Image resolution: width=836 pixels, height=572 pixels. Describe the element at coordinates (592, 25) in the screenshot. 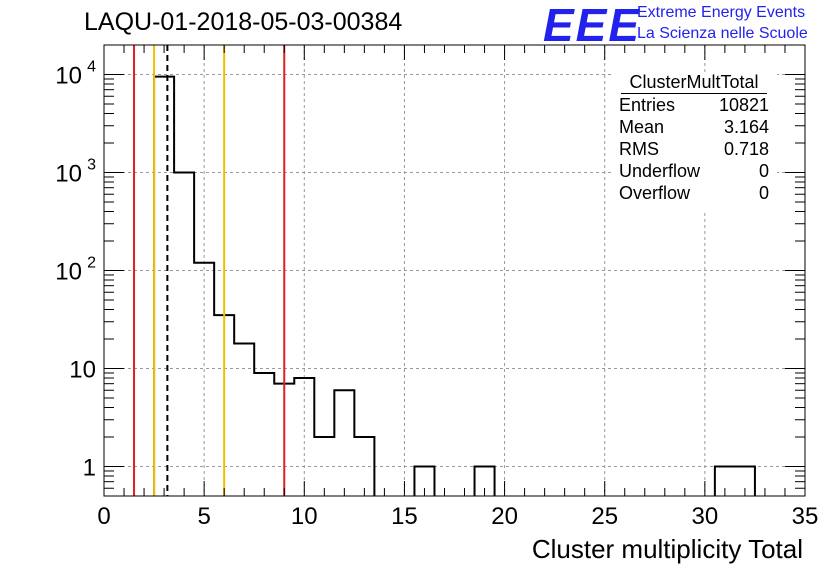

I see `eee-logo: EEE` at that location.